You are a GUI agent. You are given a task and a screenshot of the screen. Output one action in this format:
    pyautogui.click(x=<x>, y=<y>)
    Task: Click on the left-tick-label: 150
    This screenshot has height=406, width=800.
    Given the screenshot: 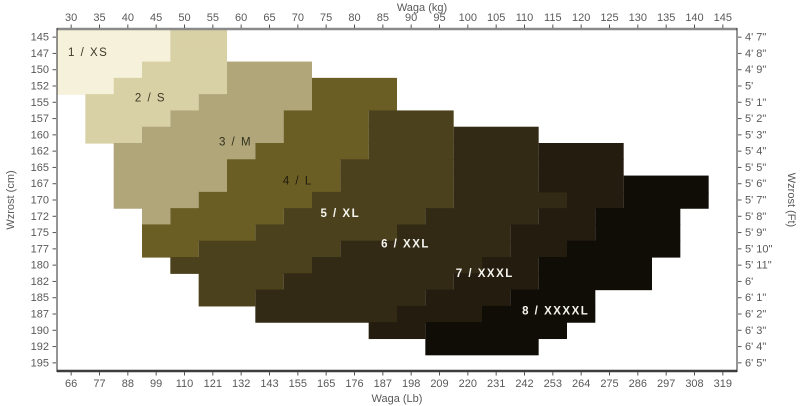 What is the action you would take?
    pyautogui.click(x=40, y=70)
    